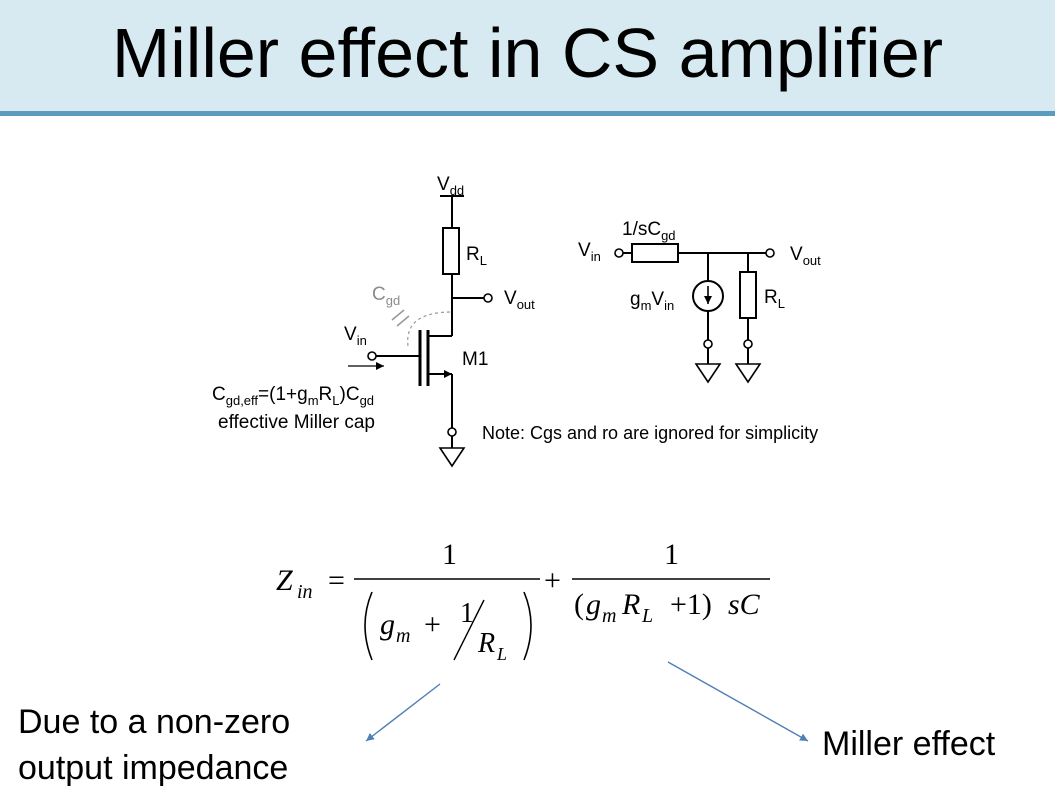 The height and width of the screenshot is (796, 1055). Describe the element at coordinates (403, 712) in the screenshot. I see `arrow-to-output-impedance` at that location.